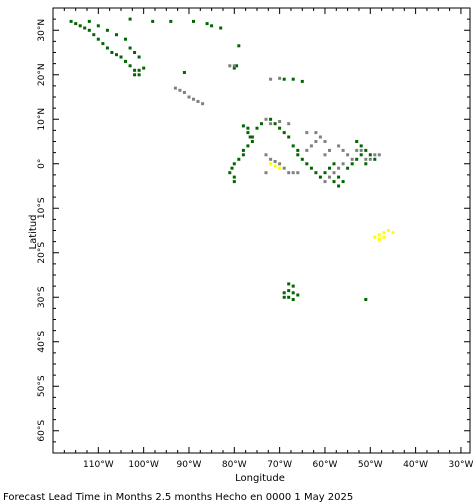  Describe the element at coordinates (42, 119) in the screenshot. I see `y-tick-label: 10°N` at that location.